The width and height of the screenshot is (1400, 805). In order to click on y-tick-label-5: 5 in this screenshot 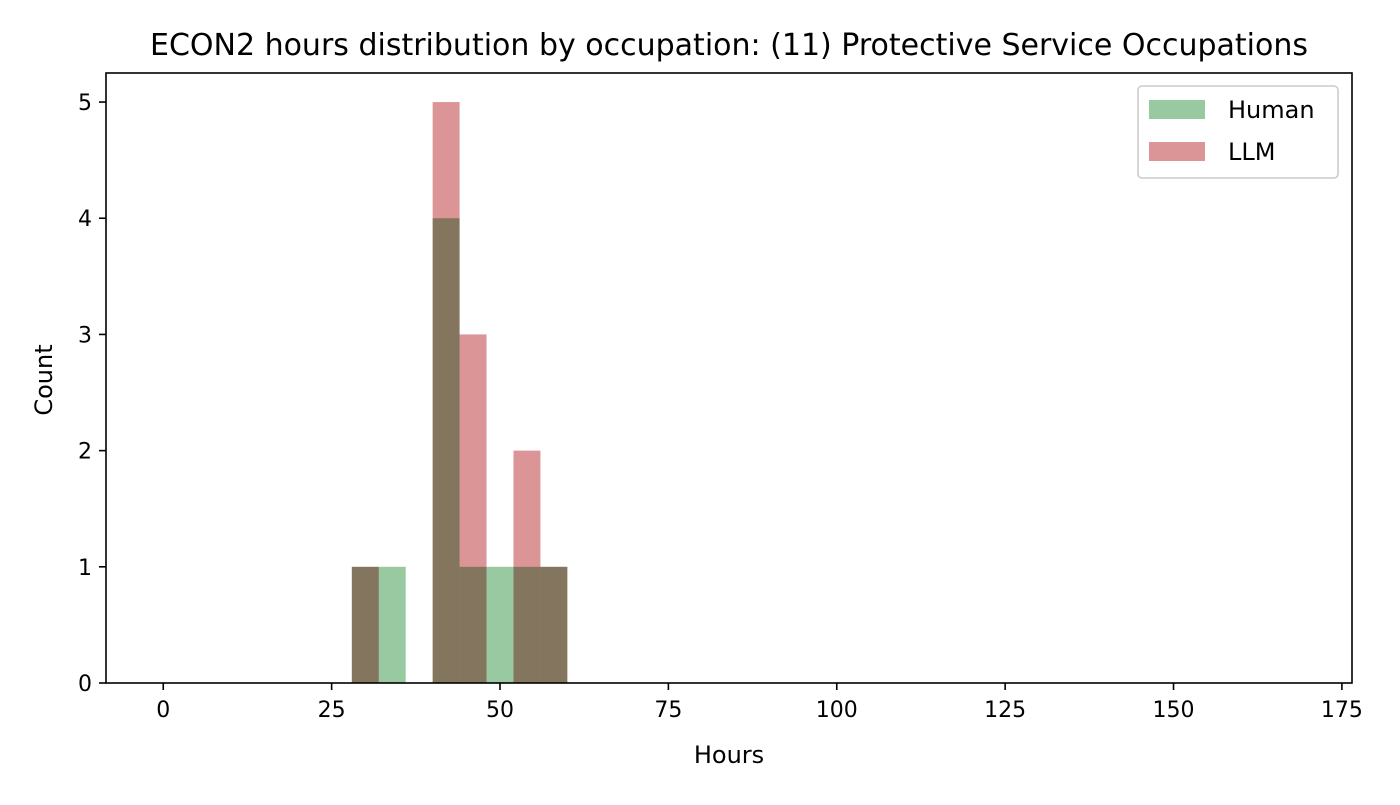, I will do `click(85, 103)`.